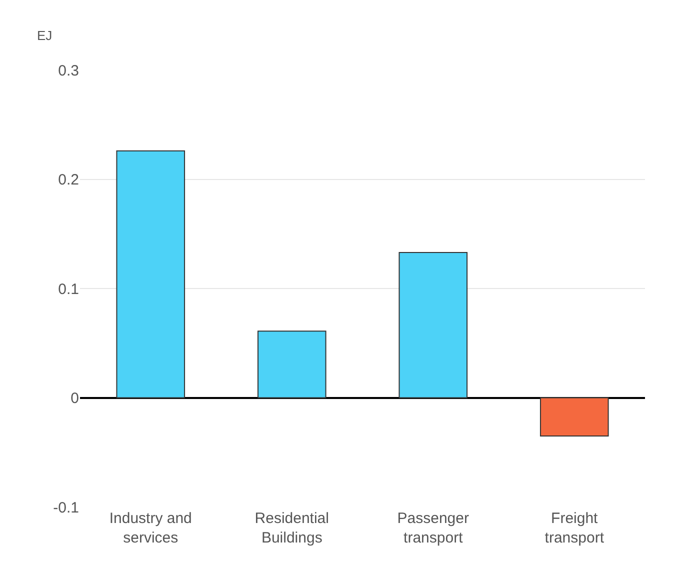  Describe the element at coordinates (68, 180) in the screenshot. I see `y-tick-label: 0.2` at that location.